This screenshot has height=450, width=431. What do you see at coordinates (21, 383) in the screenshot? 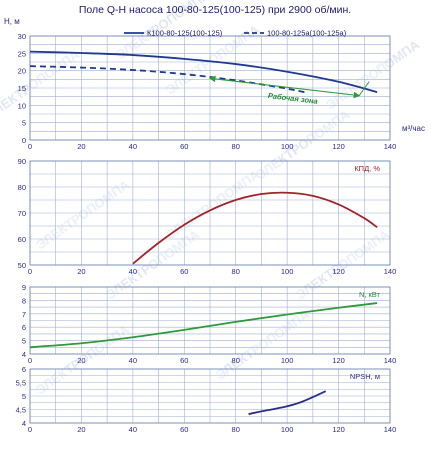
I see `y-tick-label: 5,5` at bounding box center [21, 383].